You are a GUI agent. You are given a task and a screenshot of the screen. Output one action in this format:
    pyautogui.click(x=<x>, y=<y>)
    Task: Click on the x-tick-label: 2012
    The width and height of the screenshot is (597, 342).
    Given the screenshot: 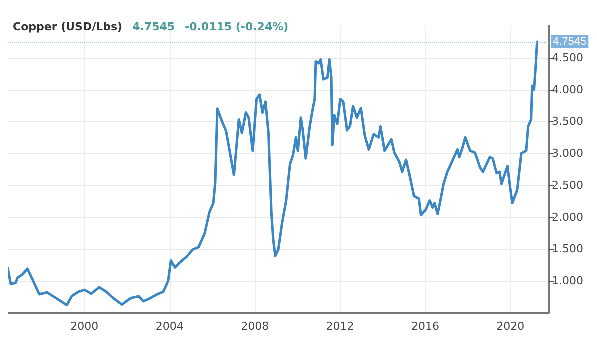 What is the action you would take?
    pyautogui.click(x=340, y=326)
    